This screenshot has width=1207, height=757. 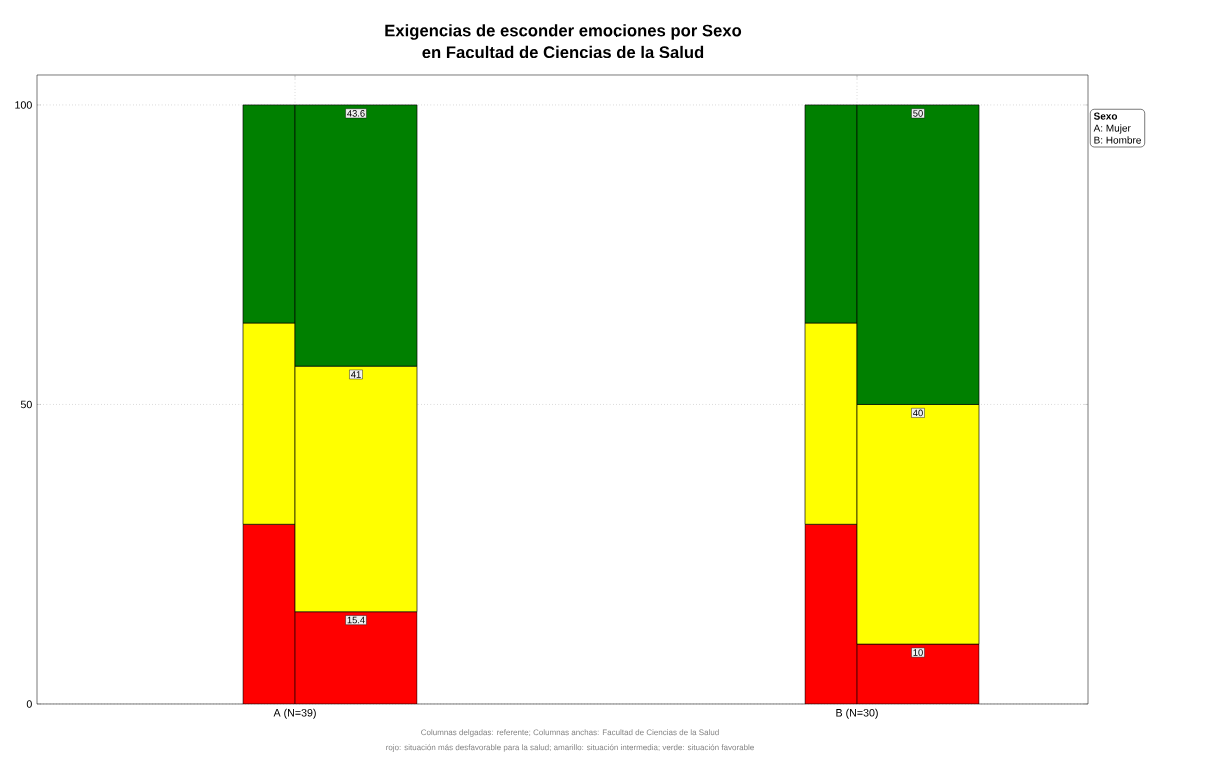 What do you see at coordinates (918, 113) in the screenshot?
I see `data-label: 50` at bounding box center [918, 113].